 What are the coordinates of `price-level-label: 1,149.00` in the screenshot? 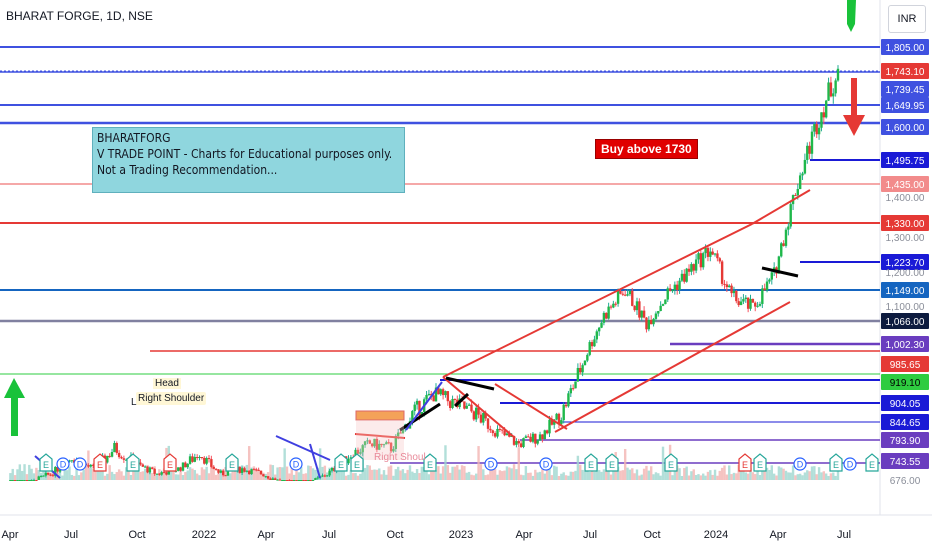 It's located at (905, 290).